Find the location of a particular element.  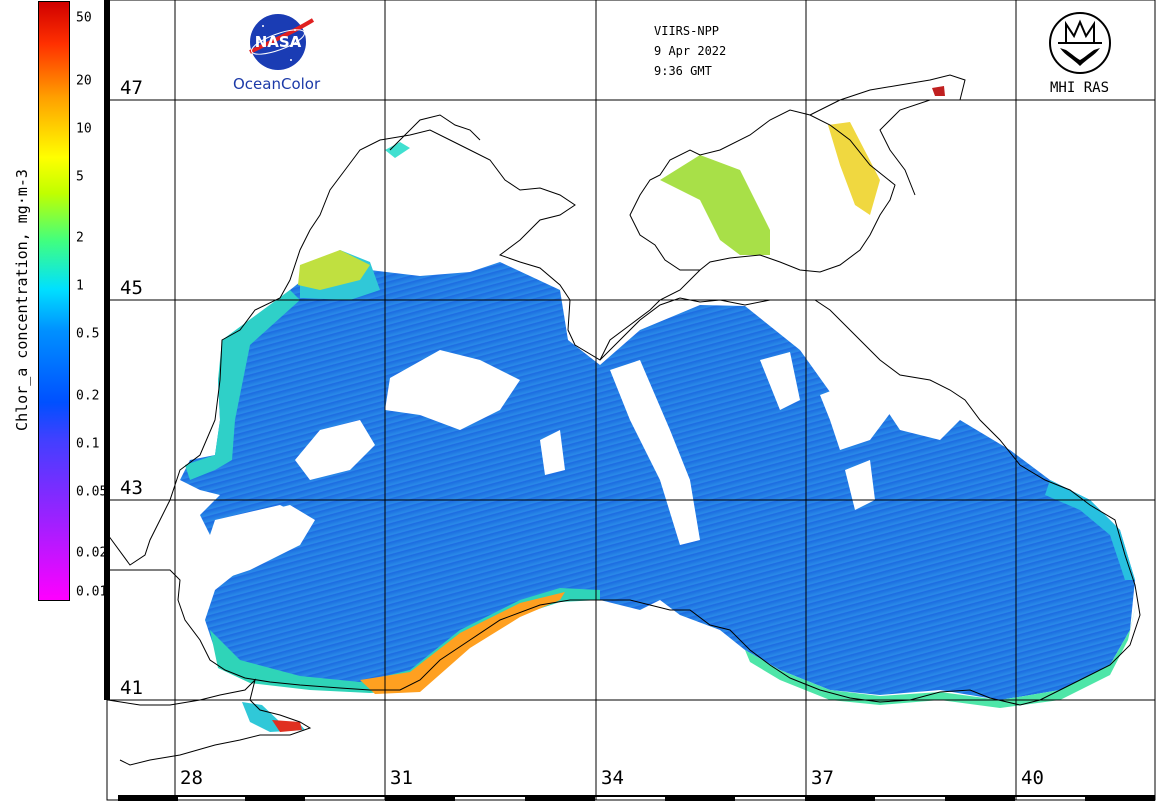

nasa-text: NASA is located at coordinates (278, 42).